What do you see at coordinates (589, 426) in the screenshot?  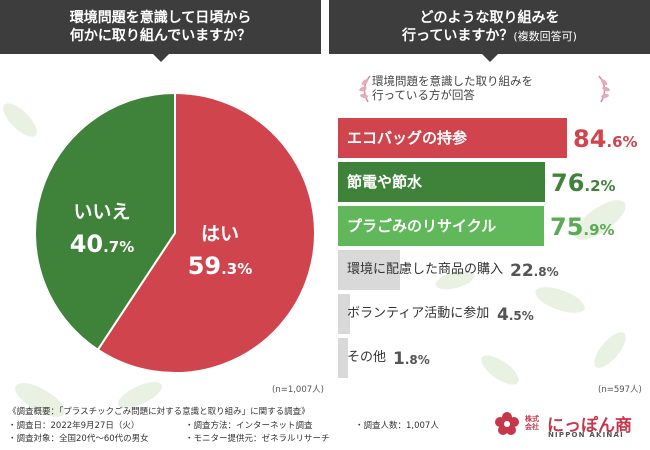 I see `logo-name: にっぽん商` at bounding box center [589, 426].